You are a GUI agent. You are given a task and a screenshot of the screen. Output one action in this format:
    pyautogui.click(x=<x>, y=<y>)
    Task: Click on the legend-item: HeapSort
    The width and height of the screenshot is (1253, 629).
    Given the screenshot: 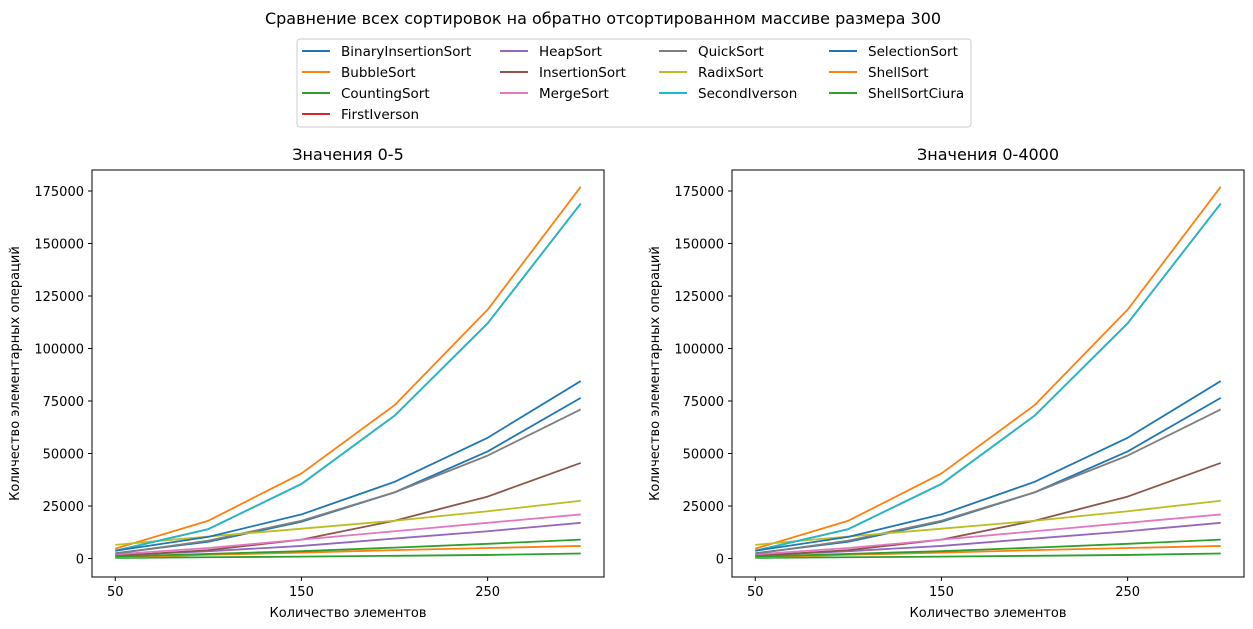 What is the action you would take?
    pyautogui.click(x=551, y=52)
    